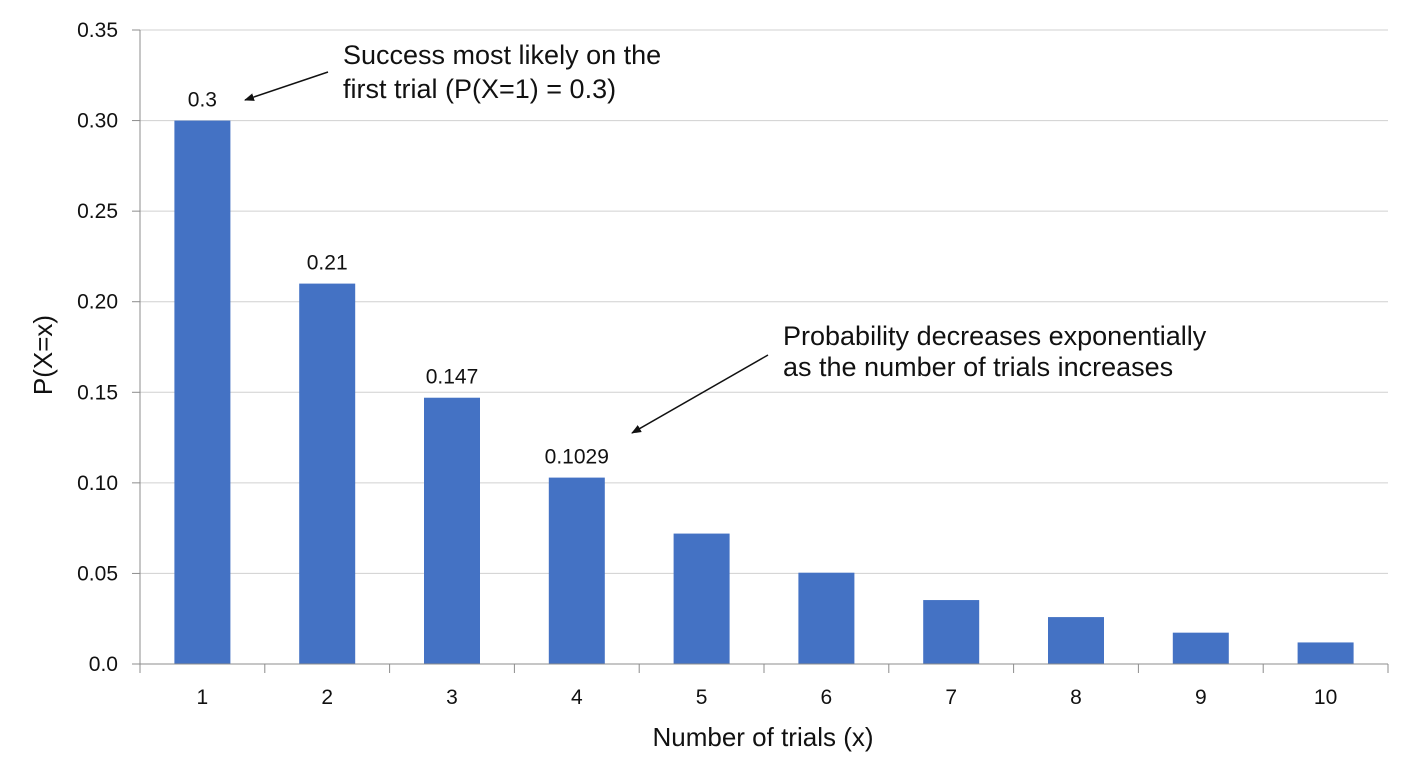 The image size is (1408, 768). Describe the element at coordinates (103, 664) in the screenshot. I see `y-tick-label: 0.0` at that location.